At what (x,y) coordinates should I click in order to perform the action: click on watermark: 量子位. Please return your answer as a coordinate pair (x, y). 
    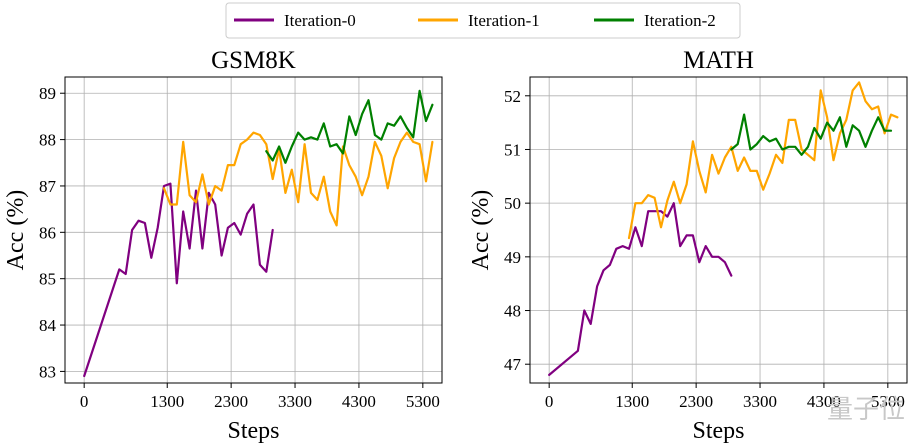
    Looking at the image, I should click on (866, 409).